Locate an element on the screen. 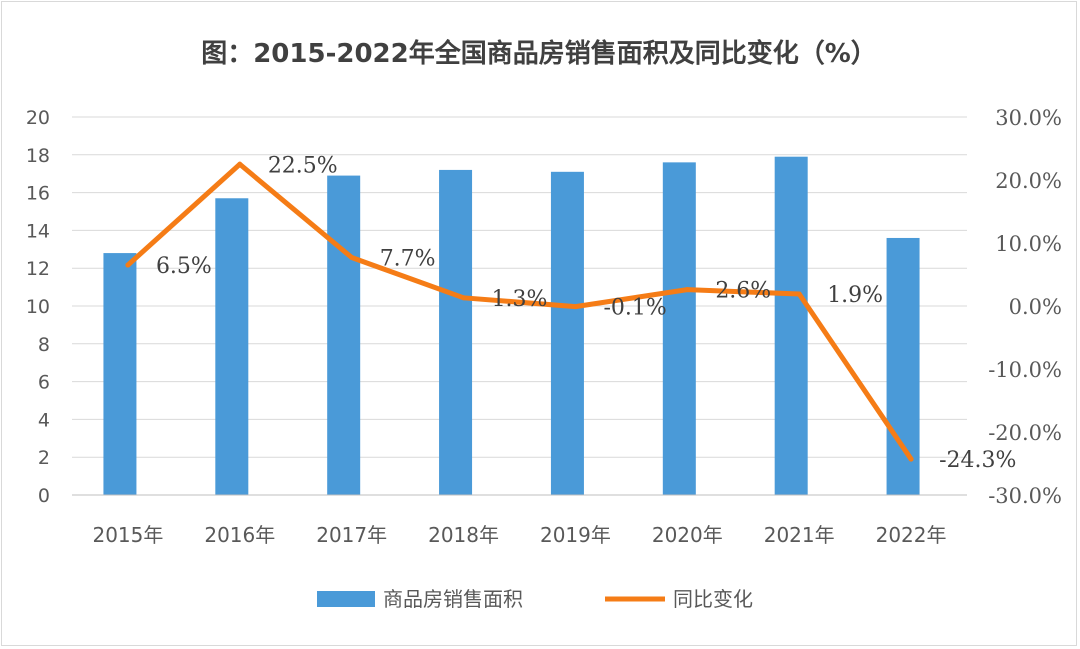  legend-bar-swatch is located at coordinates (346, 599).